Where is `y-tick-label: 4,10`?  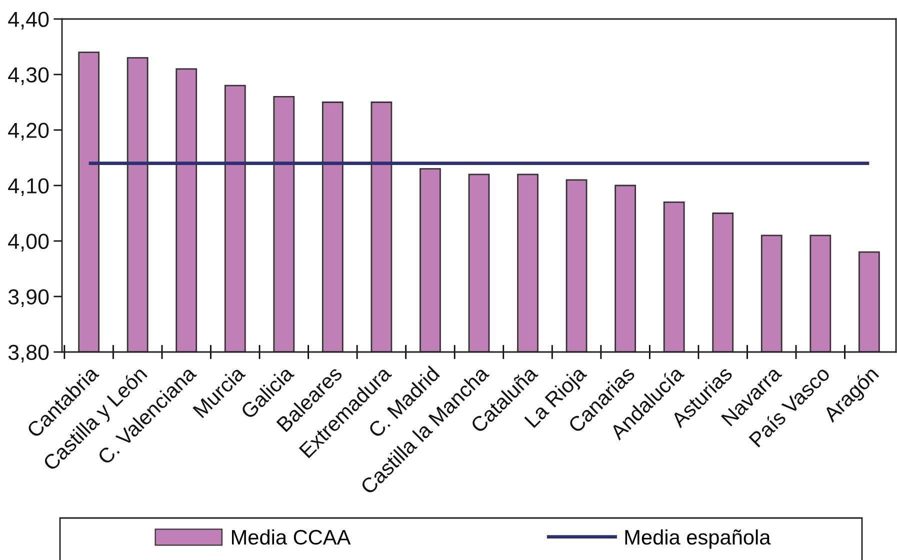
y-tick-label: 4,10 is located at coordinates (28, 187).